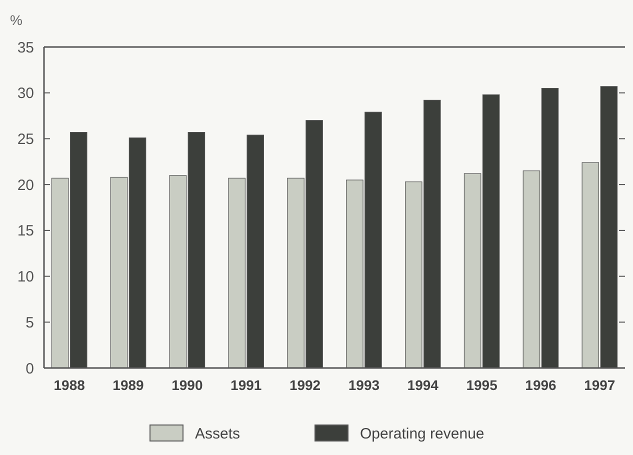 Image resolution: width=633 pixels, height=455 pixels. Describe the element at coordinates (30, 323) in the screenshot. I see `y-tick-label: 5` at that location.